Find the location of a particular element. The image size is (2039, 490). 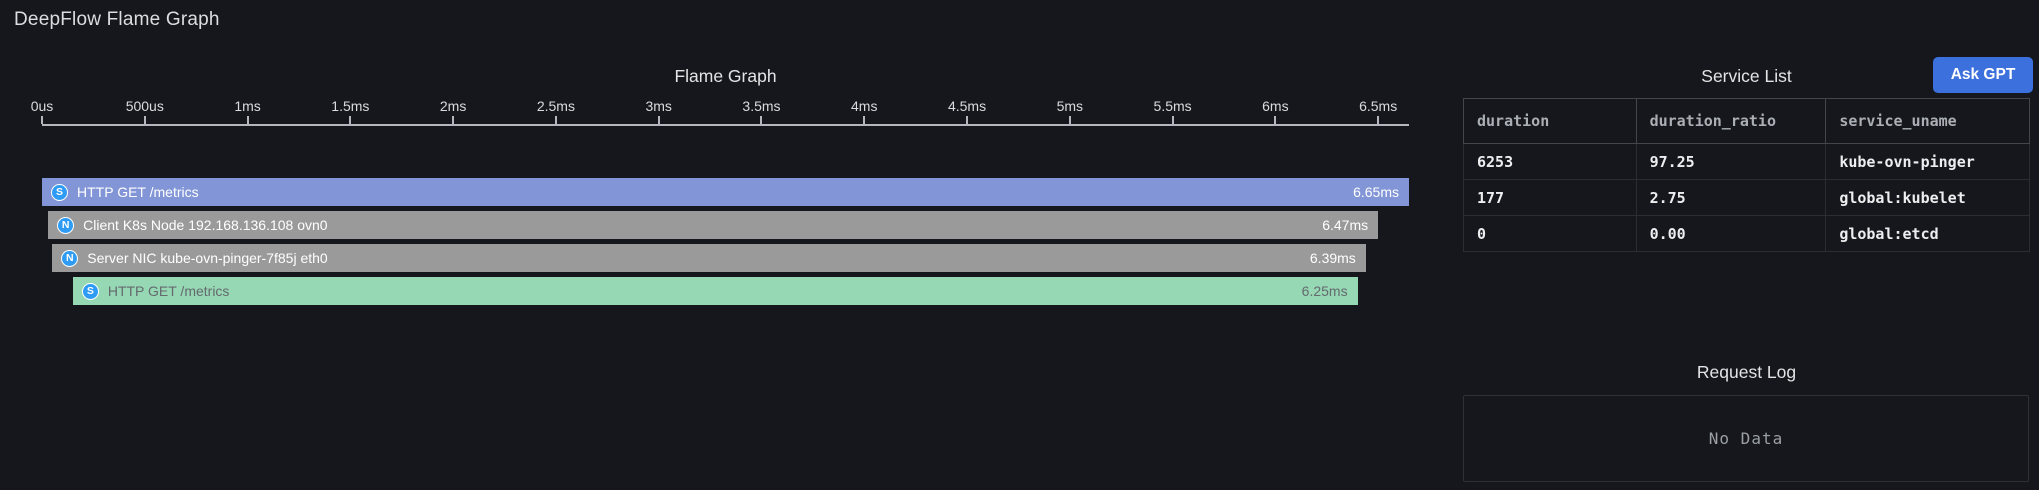

axis-tick-label: 2.5ms is located at coordinates (555, 106).